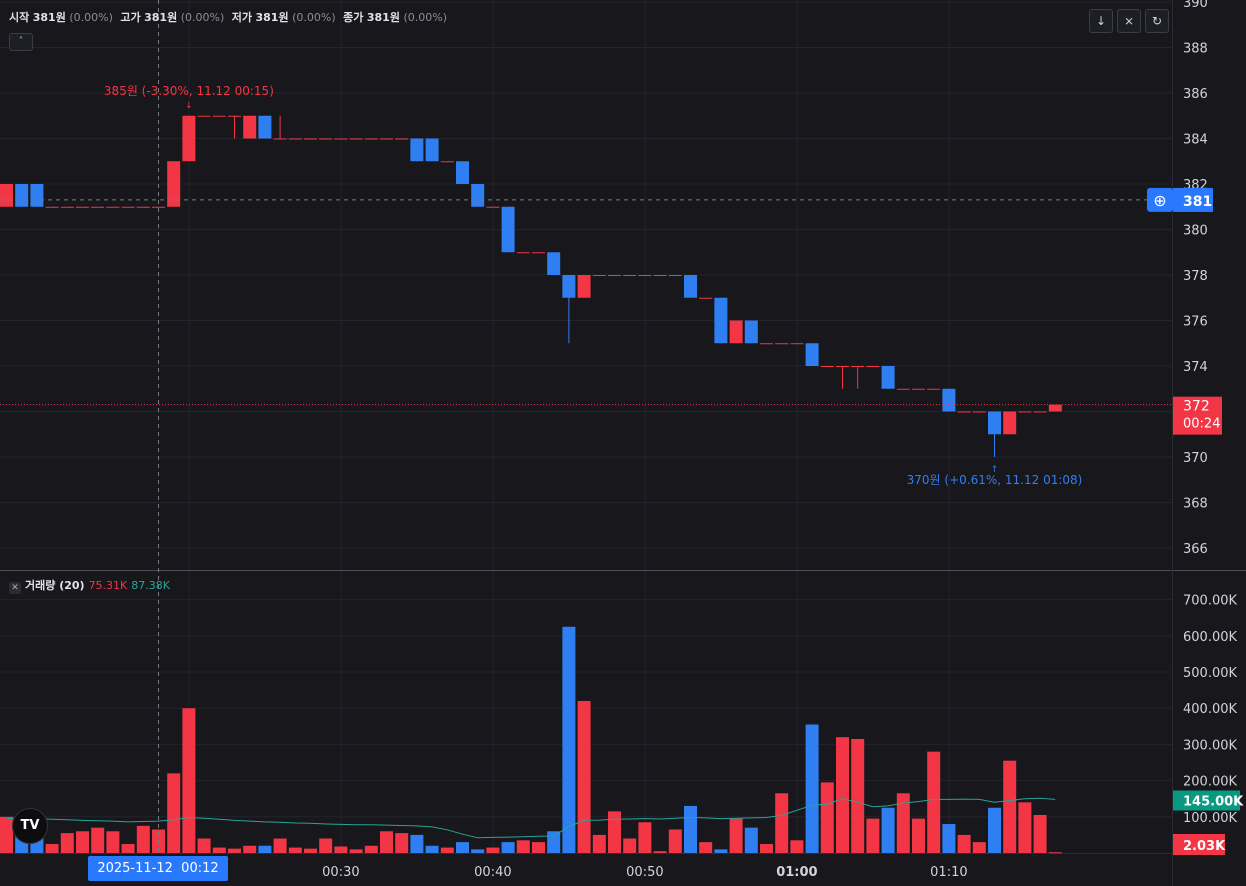 The width and height of the screenshot is (1246, 886). What do you see at coordinates (1210, 818) in the screenshot?
I see `volume-tick-label: 100.00K` at bounding box center [1210, 818].